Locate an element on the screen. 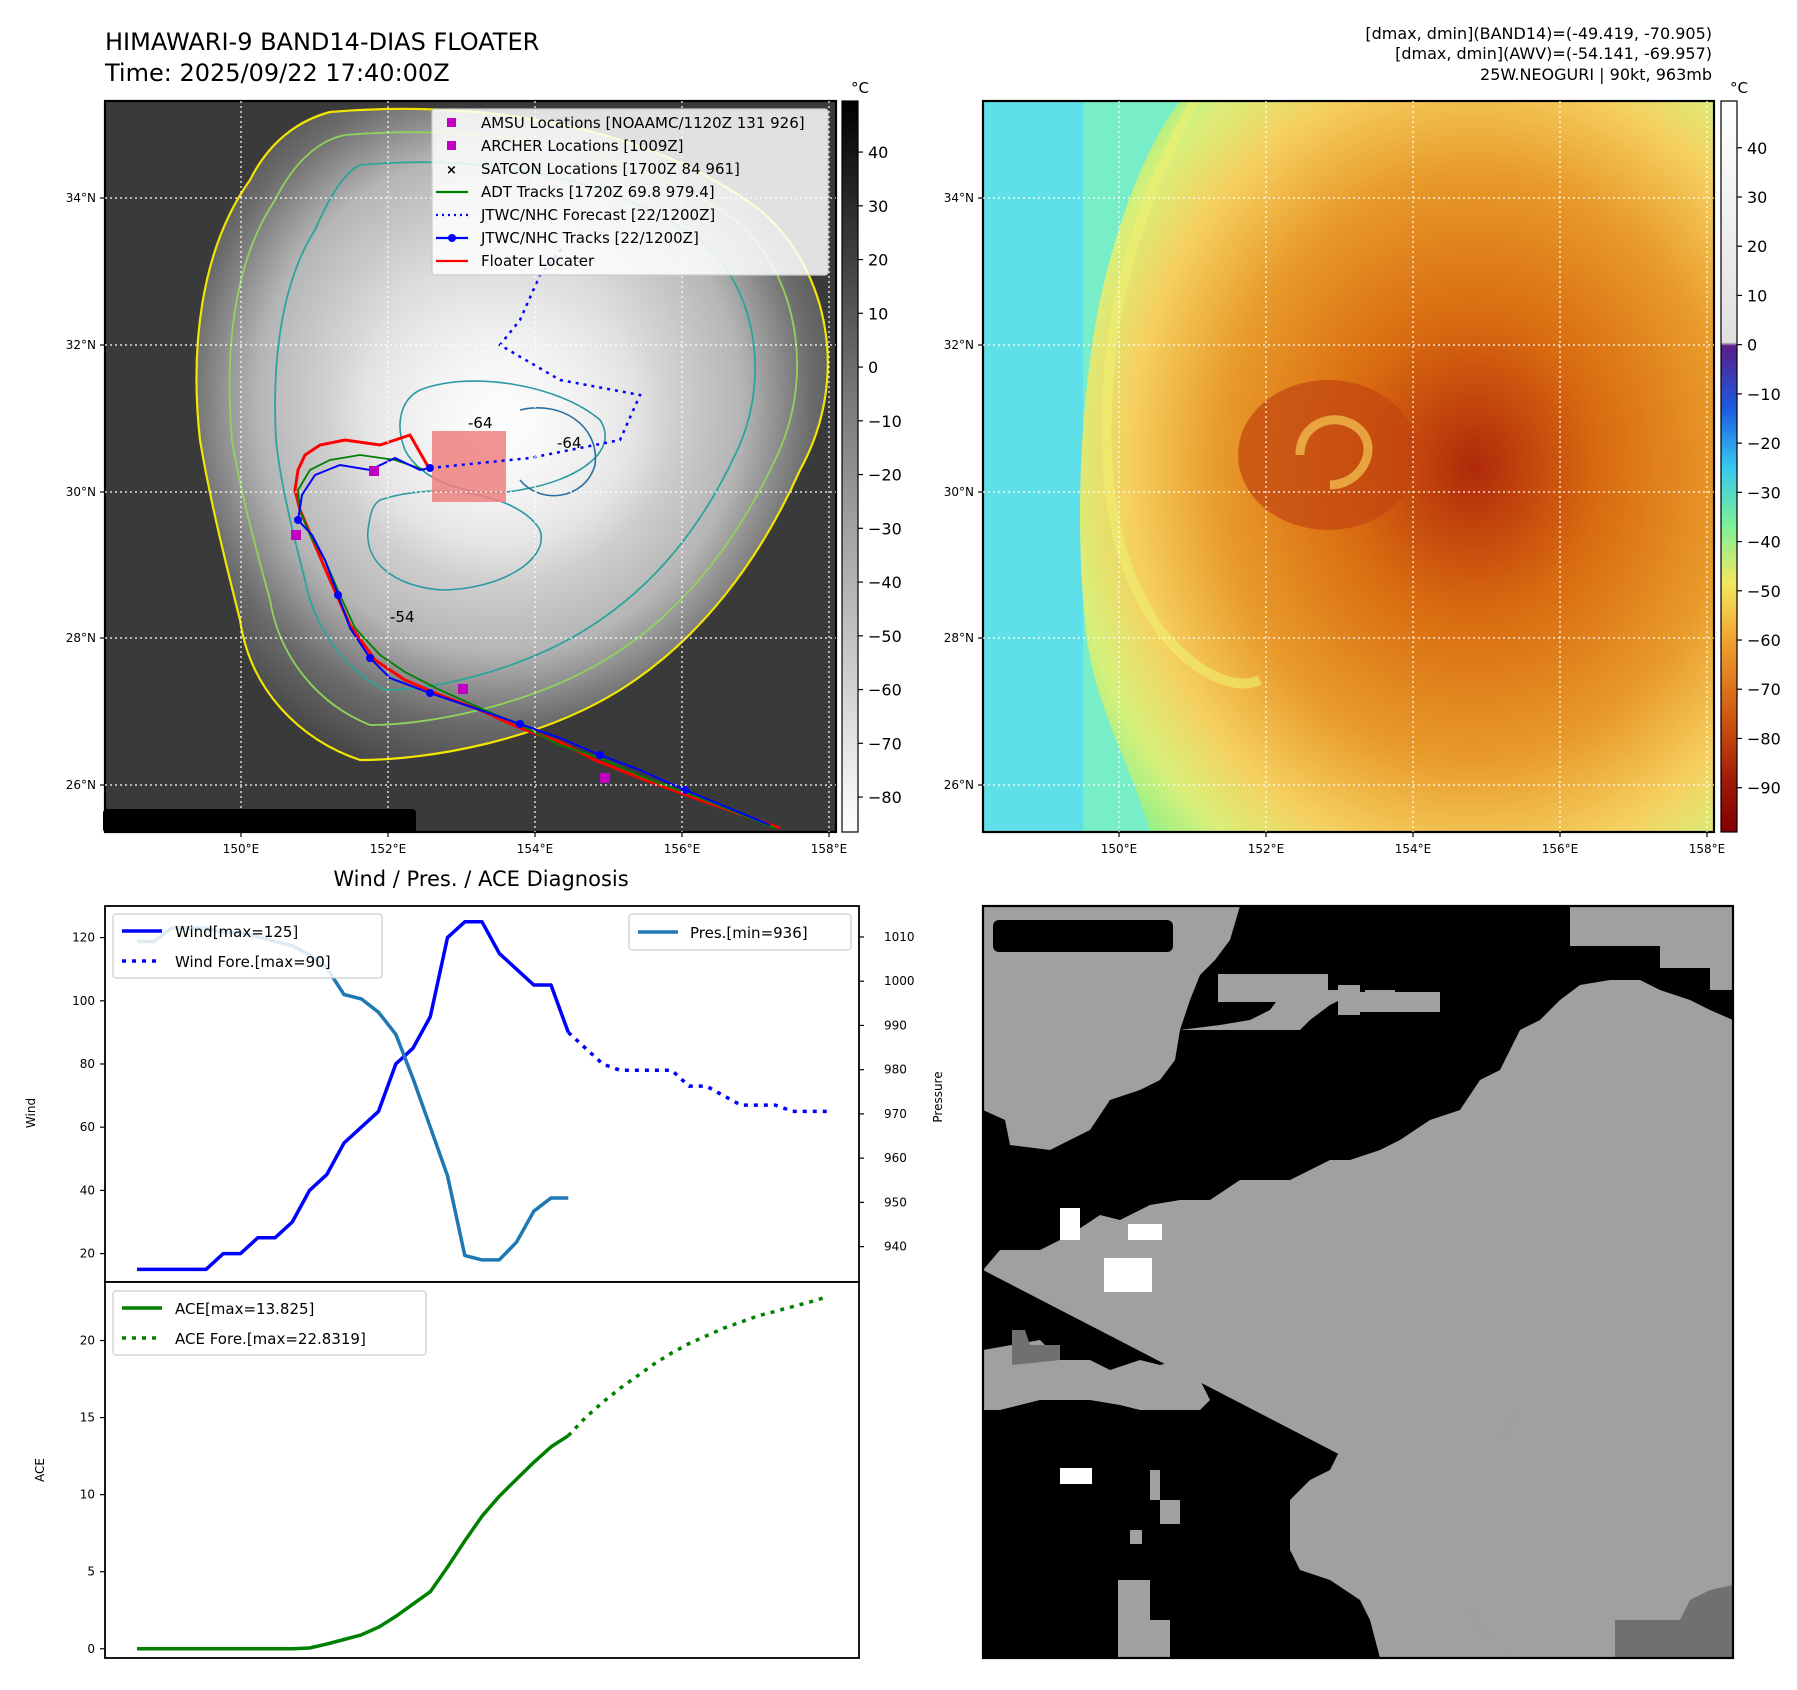 The width and height of the screenshot is (1797, 1690). ir-map-lon-label: 154°E is located at coordinates (535, 849).